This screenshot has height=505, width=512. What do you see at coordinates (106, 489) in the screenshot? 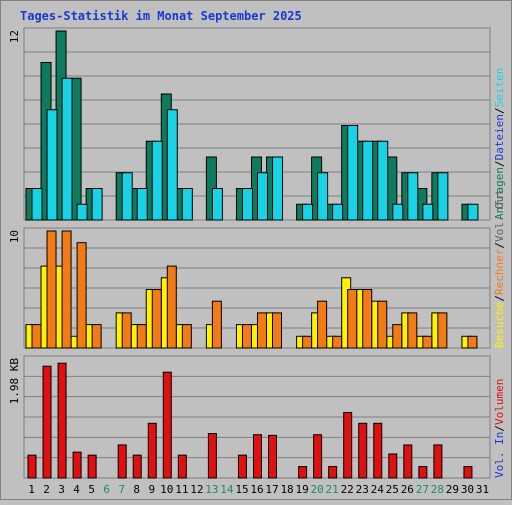
I see `x-tick-label-day-6: 6` at bounding box center [106, 489].